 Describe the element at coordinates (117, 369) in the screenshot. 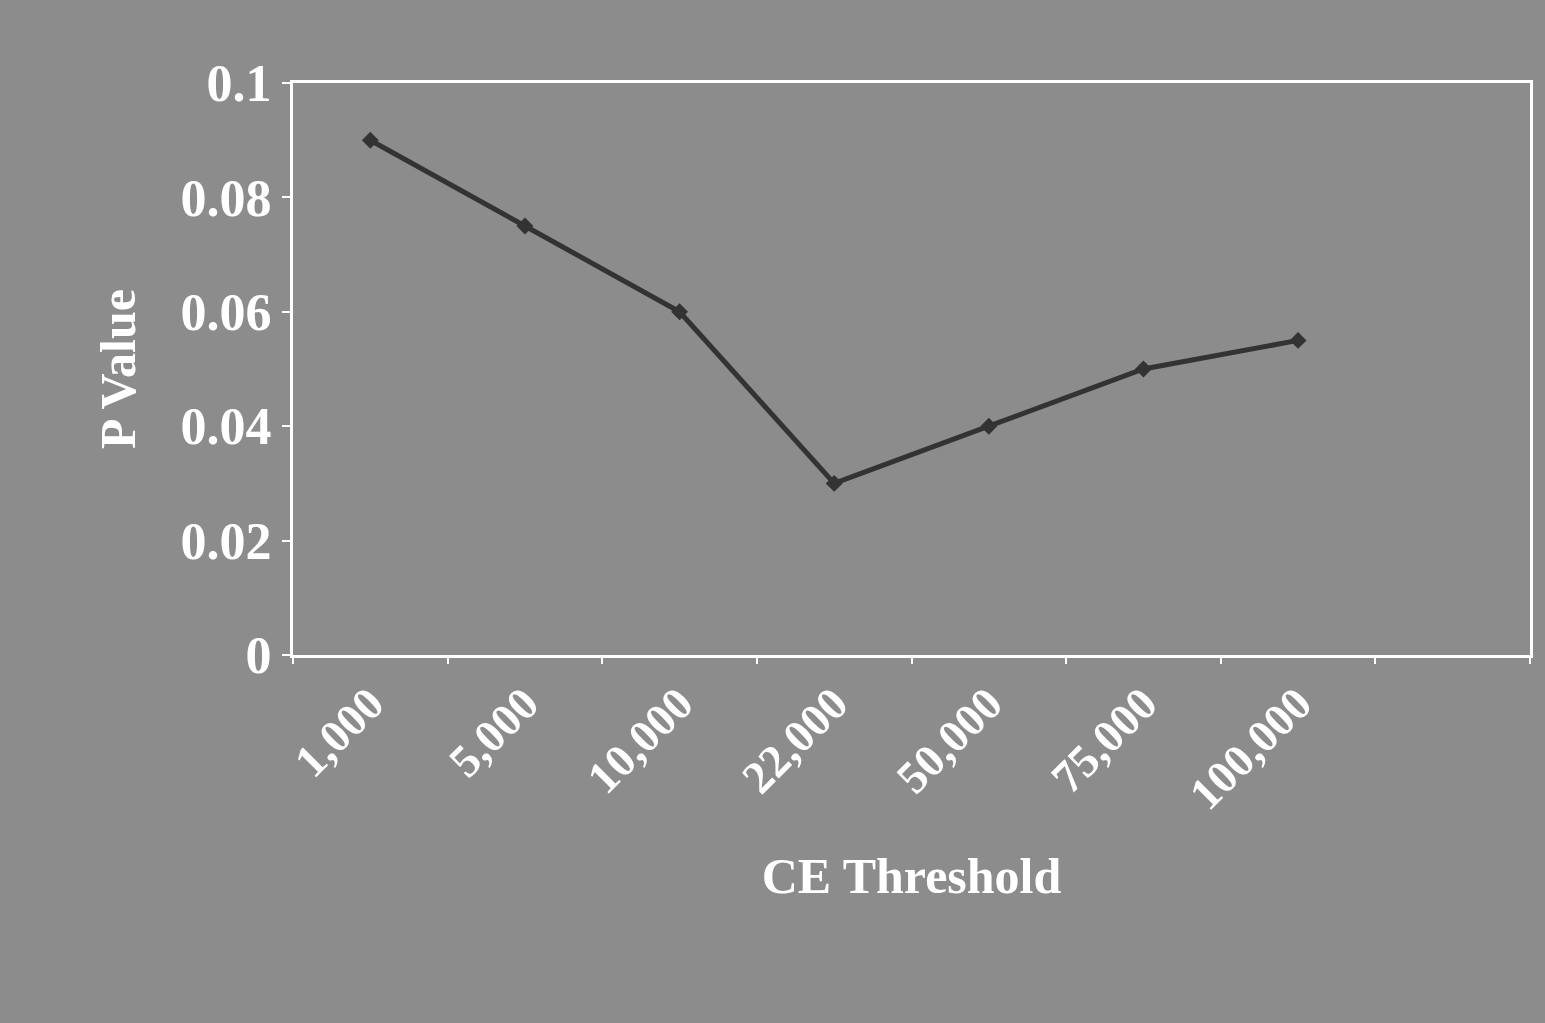

I see `y-axis-title: P Value` at that location.